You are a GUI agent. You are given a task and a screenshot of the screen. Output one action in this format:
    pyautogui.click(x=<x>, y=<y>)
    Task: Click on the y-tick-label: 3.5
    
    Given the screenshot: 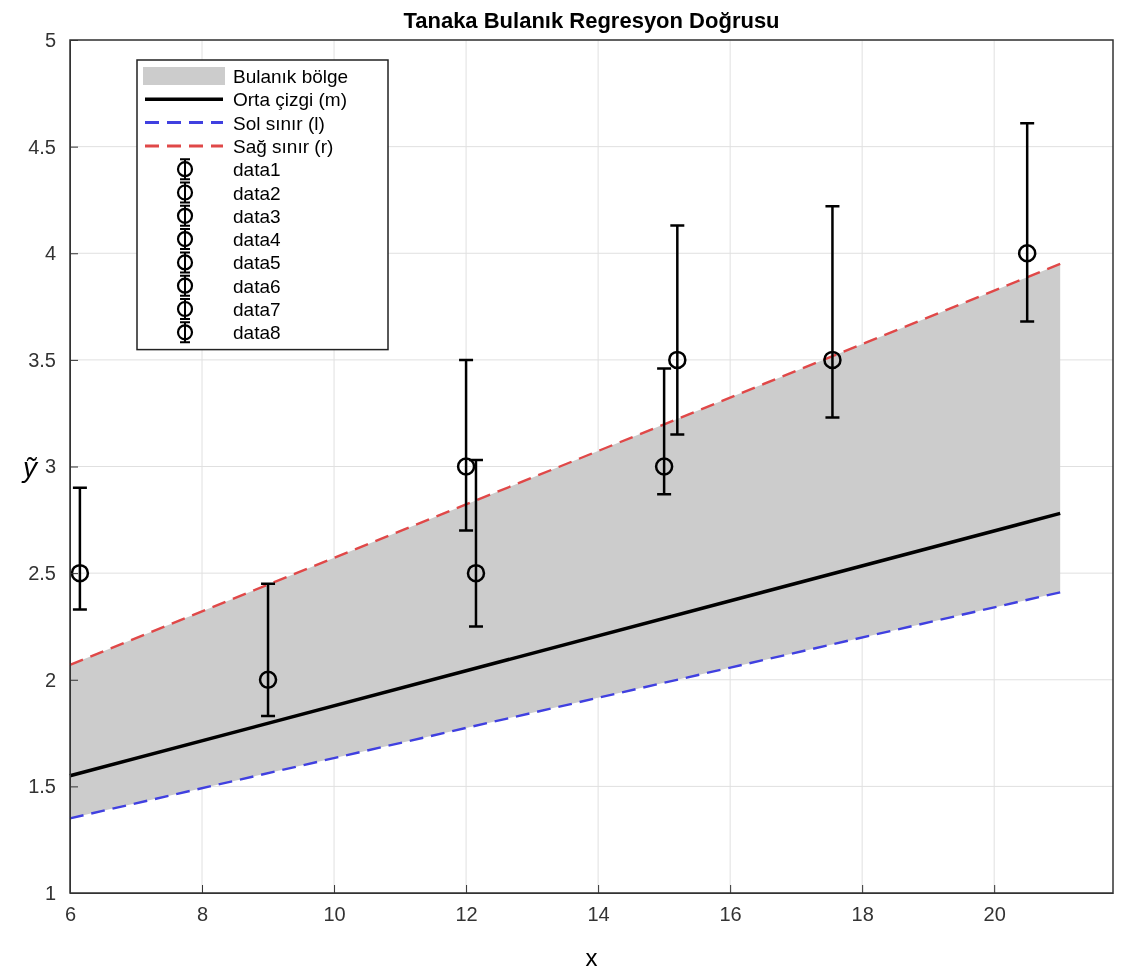 What is the action you would take?
    pyautogui.click(x=42, y=359)
    